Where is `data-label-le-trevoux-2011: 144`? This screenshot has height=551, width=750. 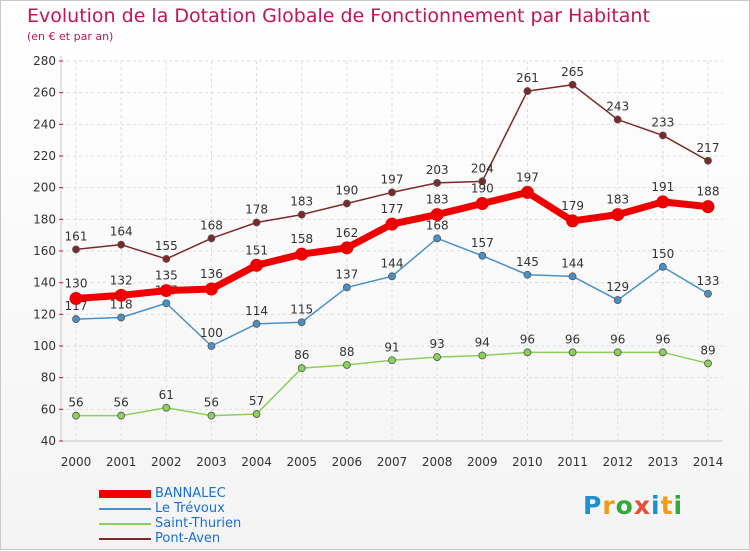 data-label-le-trevoux-2011: 144 is located at coordinates (572, 263).